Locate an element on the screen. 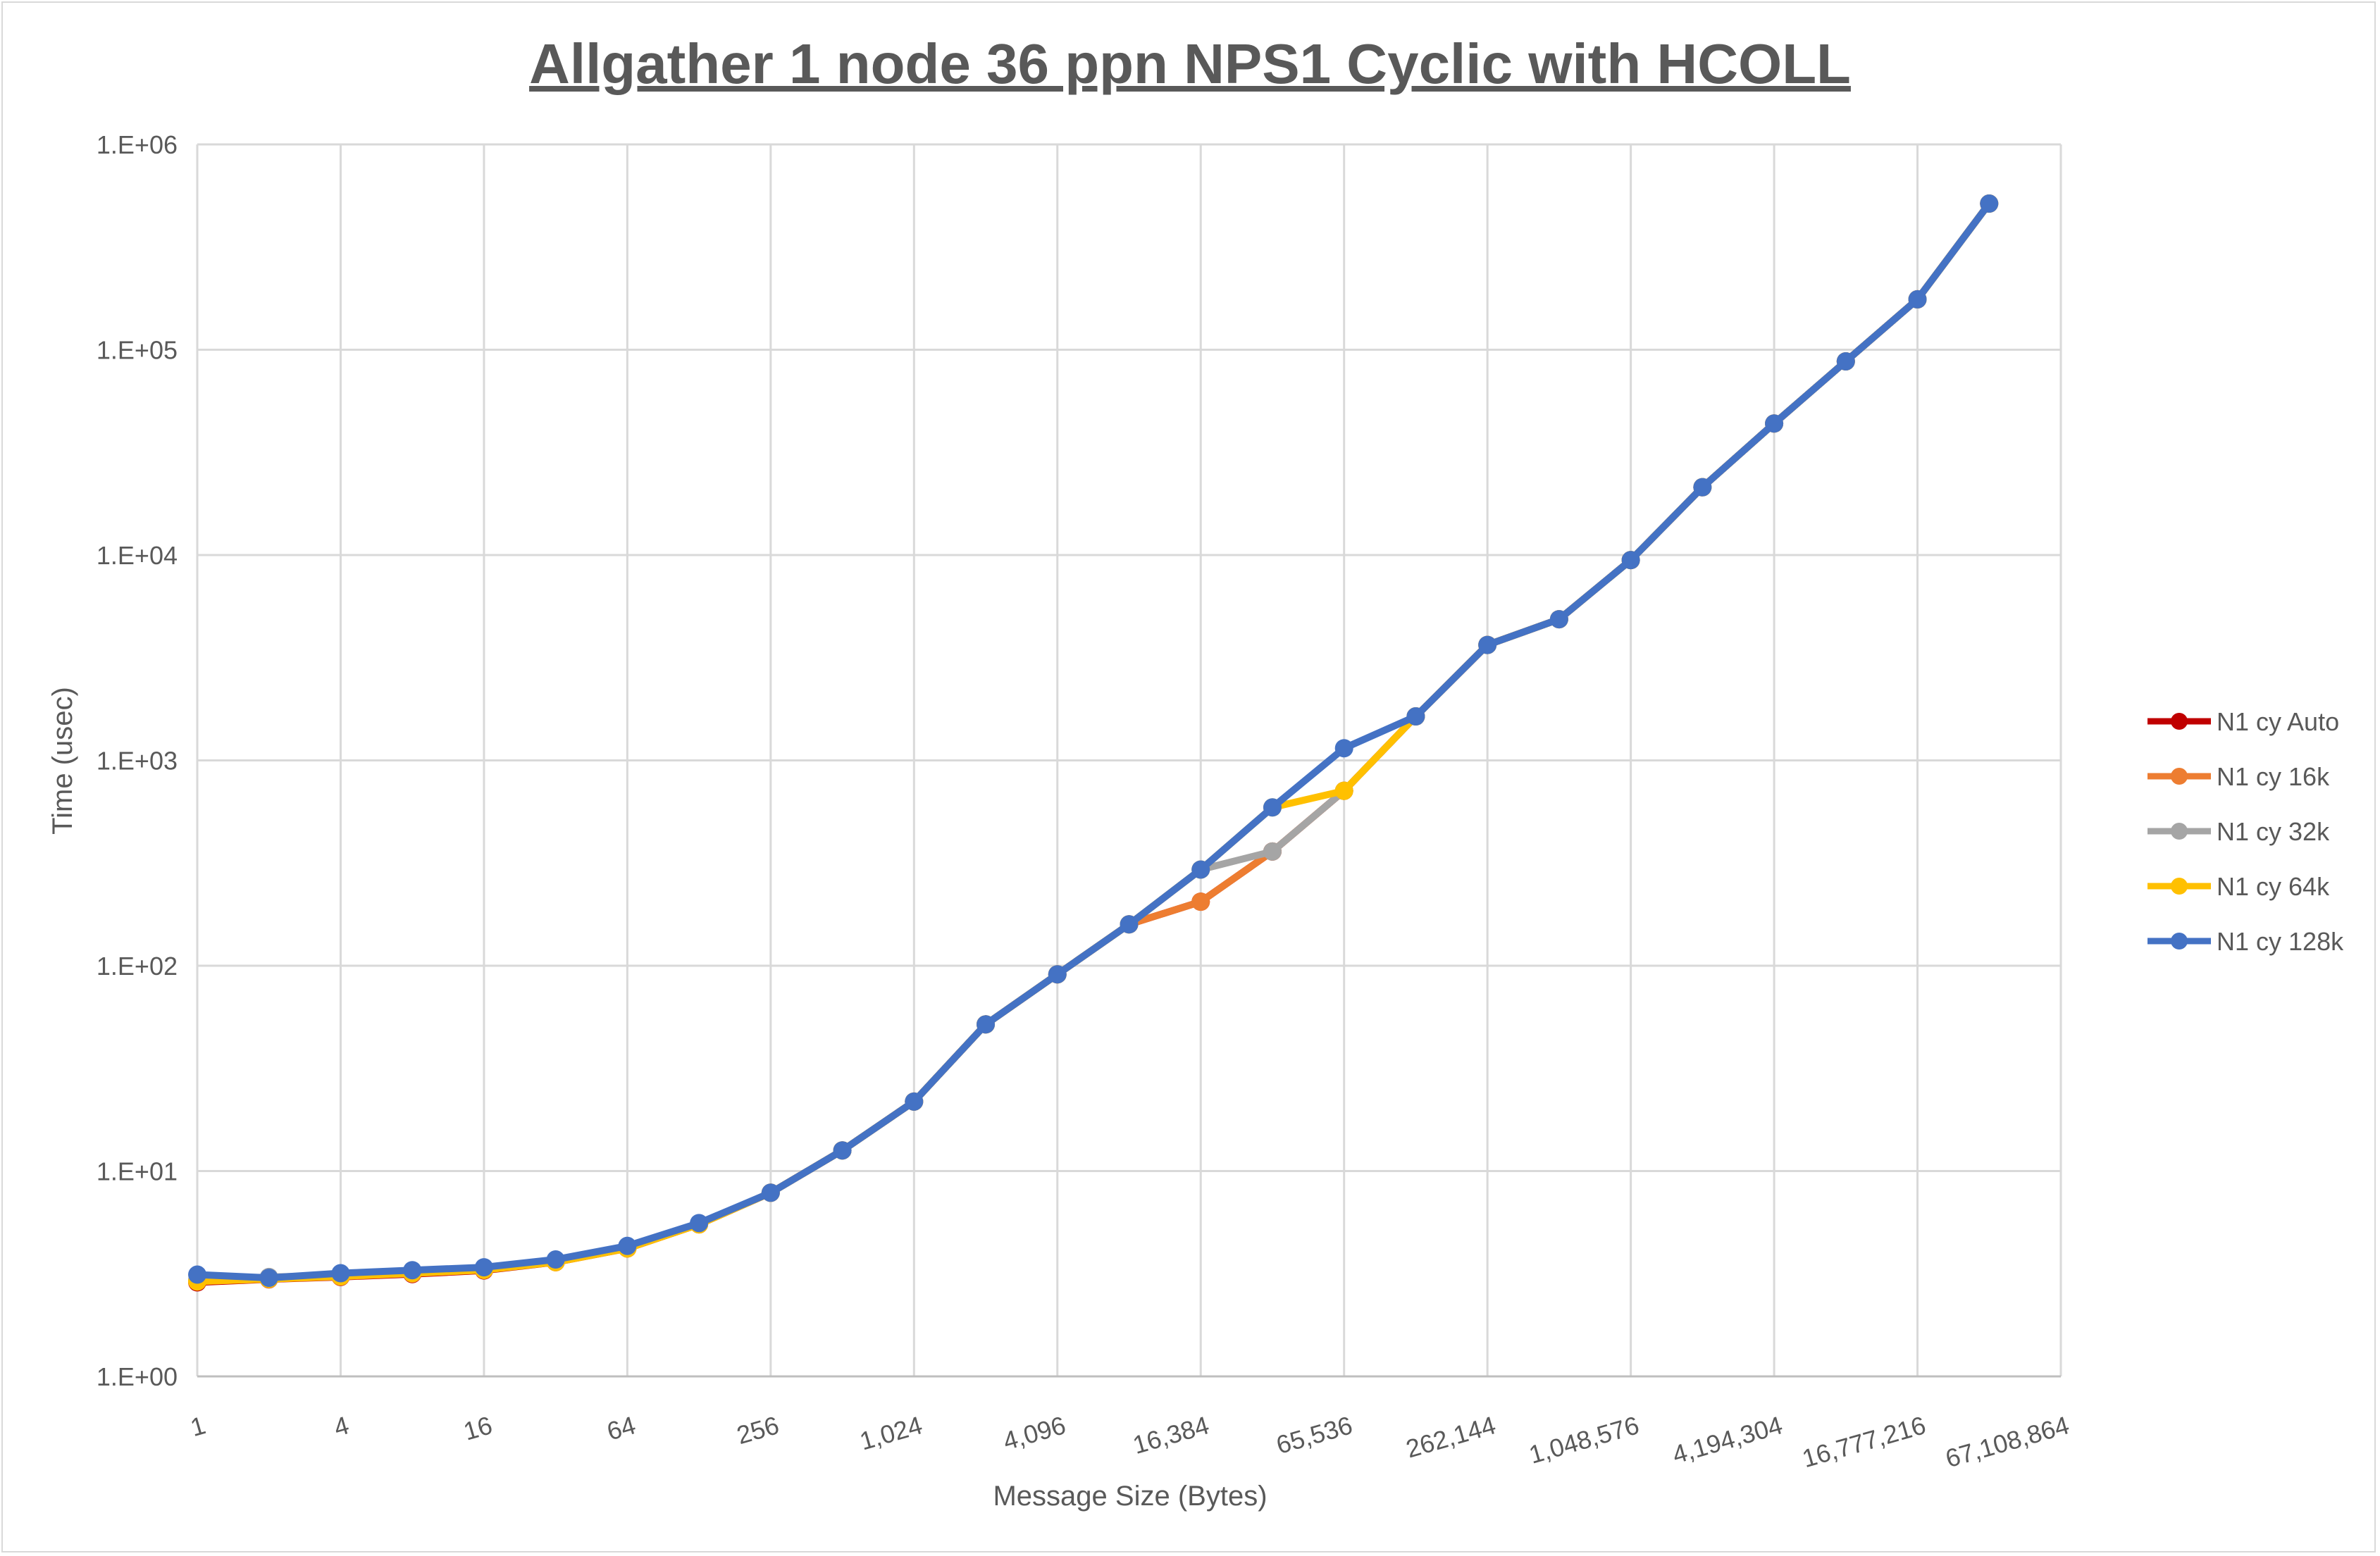 The height and width of the screenshot is (1556, 2380). x-axis-title: Message Size (Bytes) is located at coordinates (1130, 1496).